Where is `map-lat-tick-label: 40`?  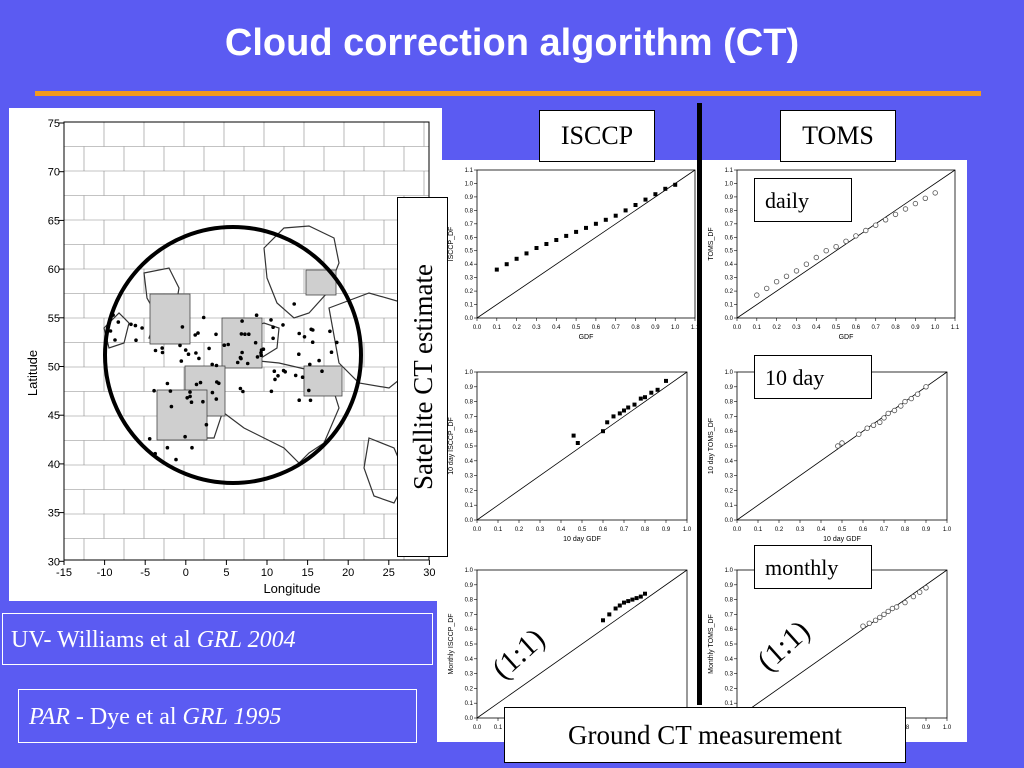 map-lat-tick-label: 40 is located at coordinates (54, 465).